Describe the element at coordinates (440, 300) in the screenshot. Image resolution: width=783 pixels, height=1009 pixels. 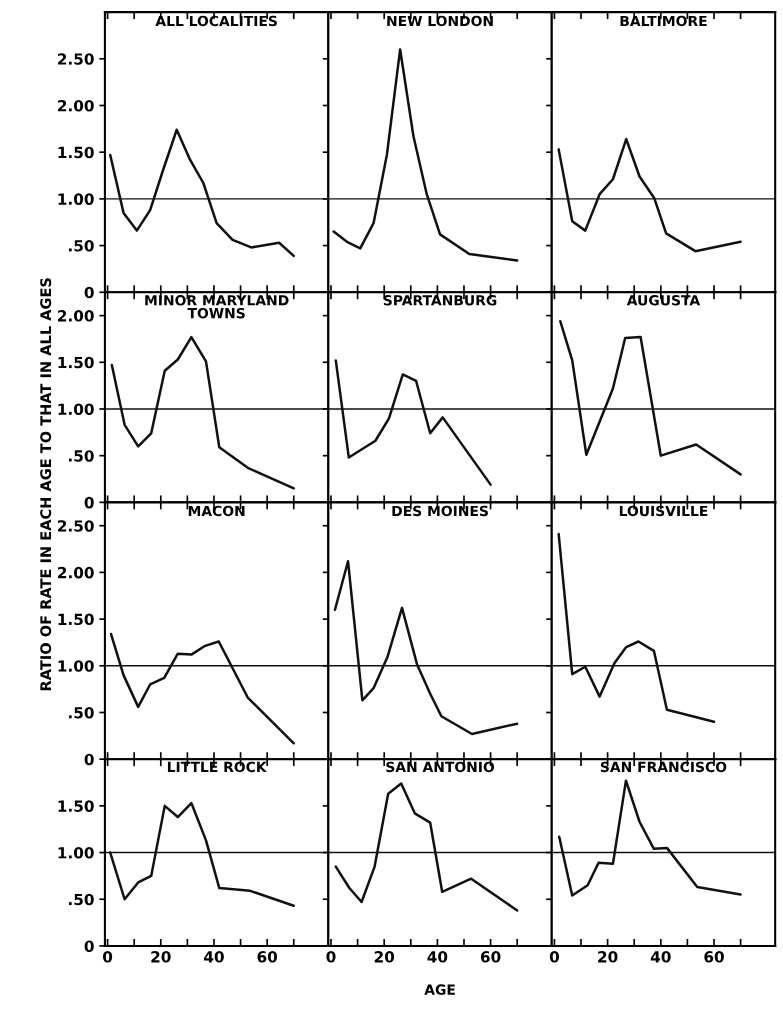
I see `chart-title: SPARTANBURG` at that location.